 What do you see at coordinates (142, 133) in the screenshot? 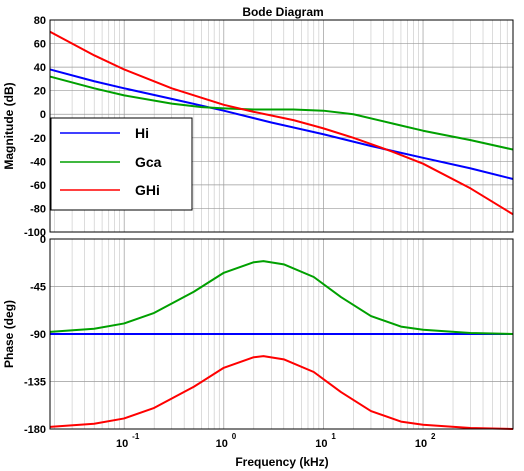
I see `legend-label-hi: Hi` at bounding box center [142, 133].